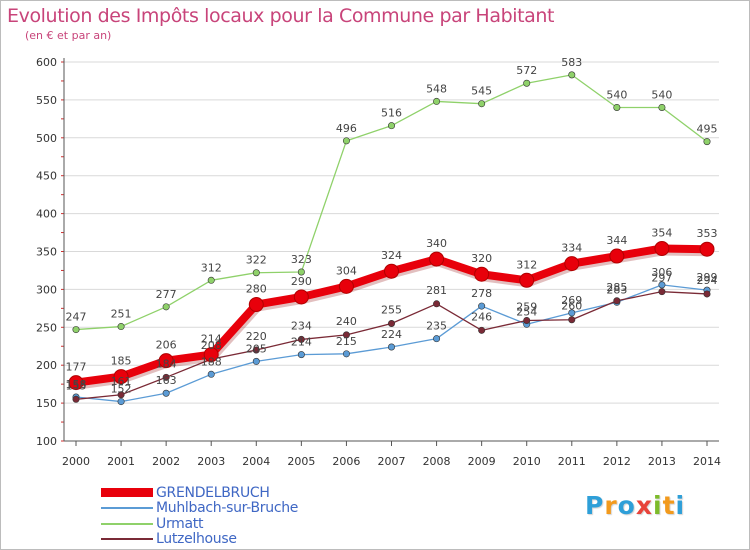 The image size is (750, 550). I want to click on data-label: 185, so click(121, 361).